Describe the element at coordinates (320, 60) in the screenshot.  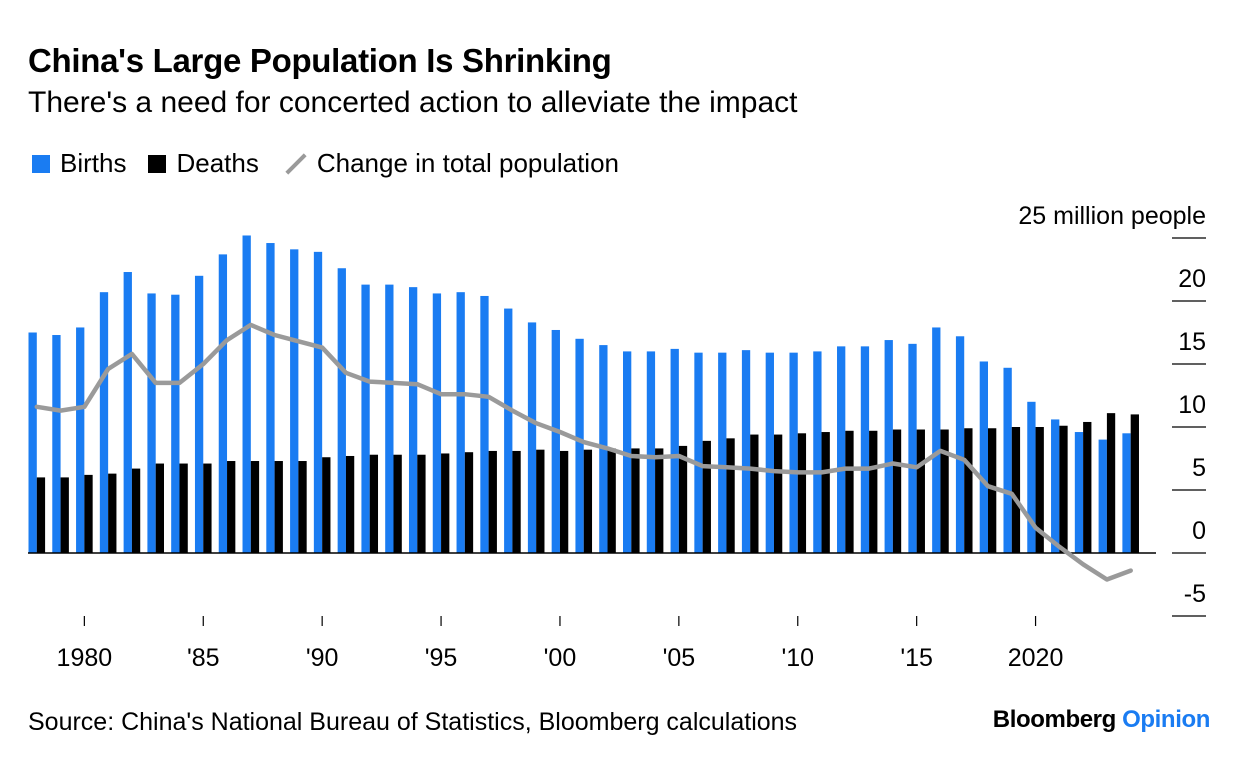
I see `chart-title: China's Large Population Is Shrinking` at that location.